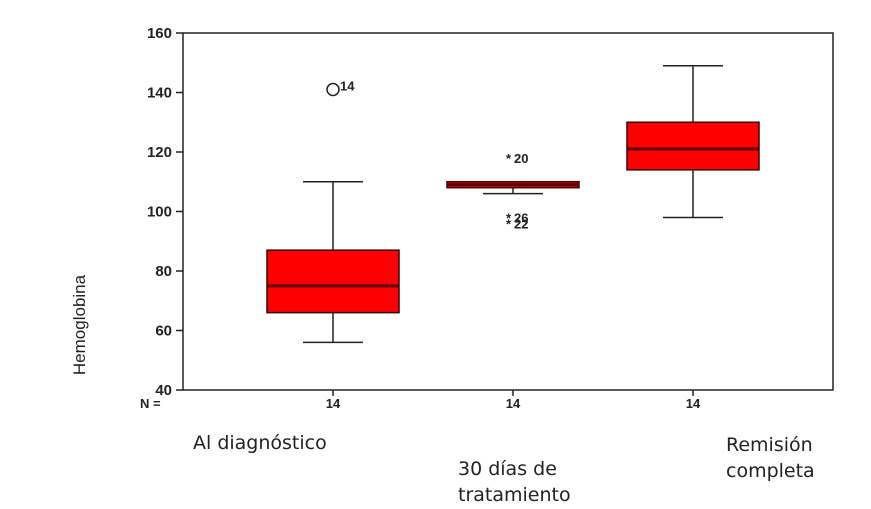 The image size is (871, 509). I want to click on y-tick-label: 120, so click(159, 152).